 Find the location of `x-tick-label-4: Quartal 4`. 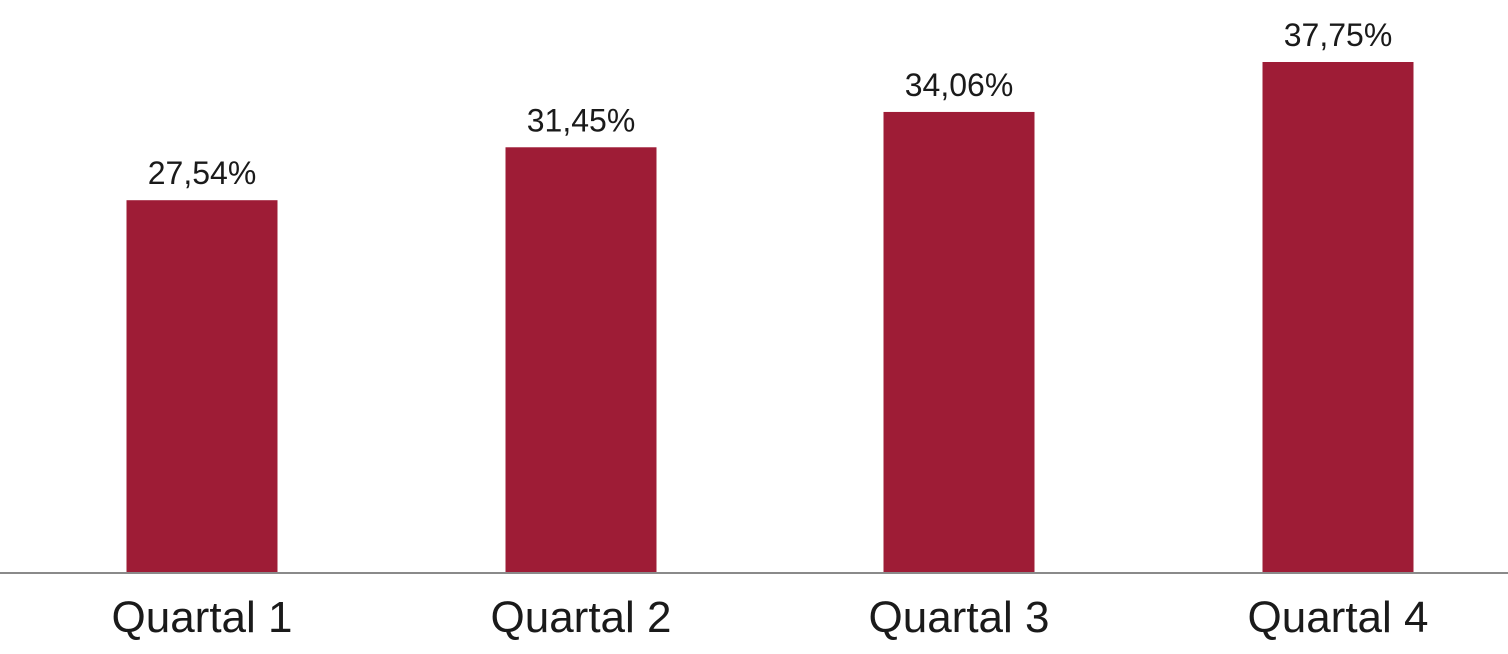

x-tick-label-4: Quartal 4 is located at coordinates (1338, 617).